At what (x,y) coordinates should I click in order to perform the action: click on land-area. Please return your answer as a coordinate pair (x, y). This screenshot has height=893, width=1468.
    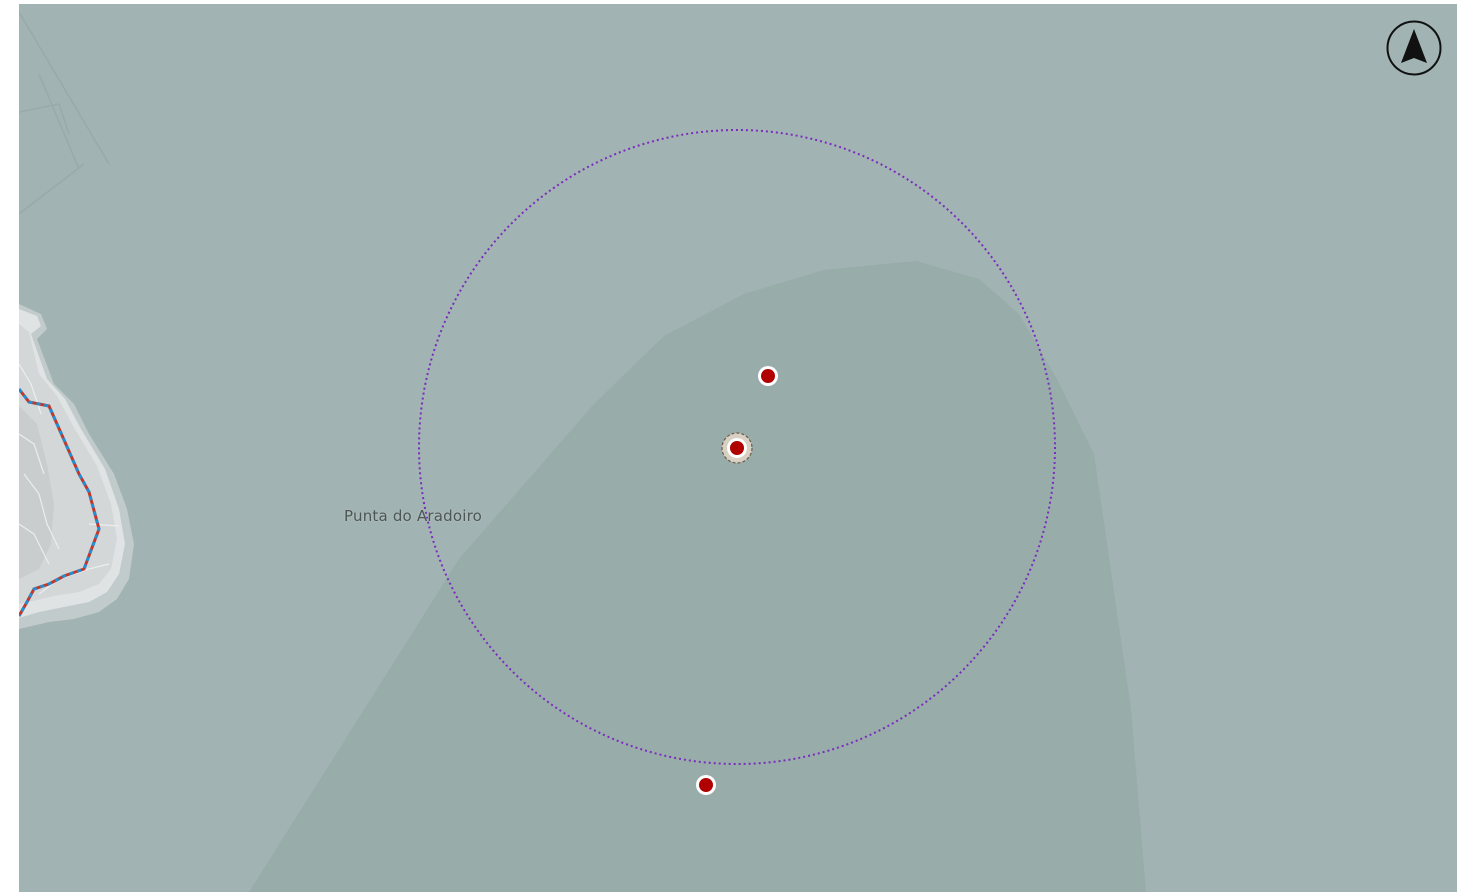
    Looking at the image, I should click on (76, 466).